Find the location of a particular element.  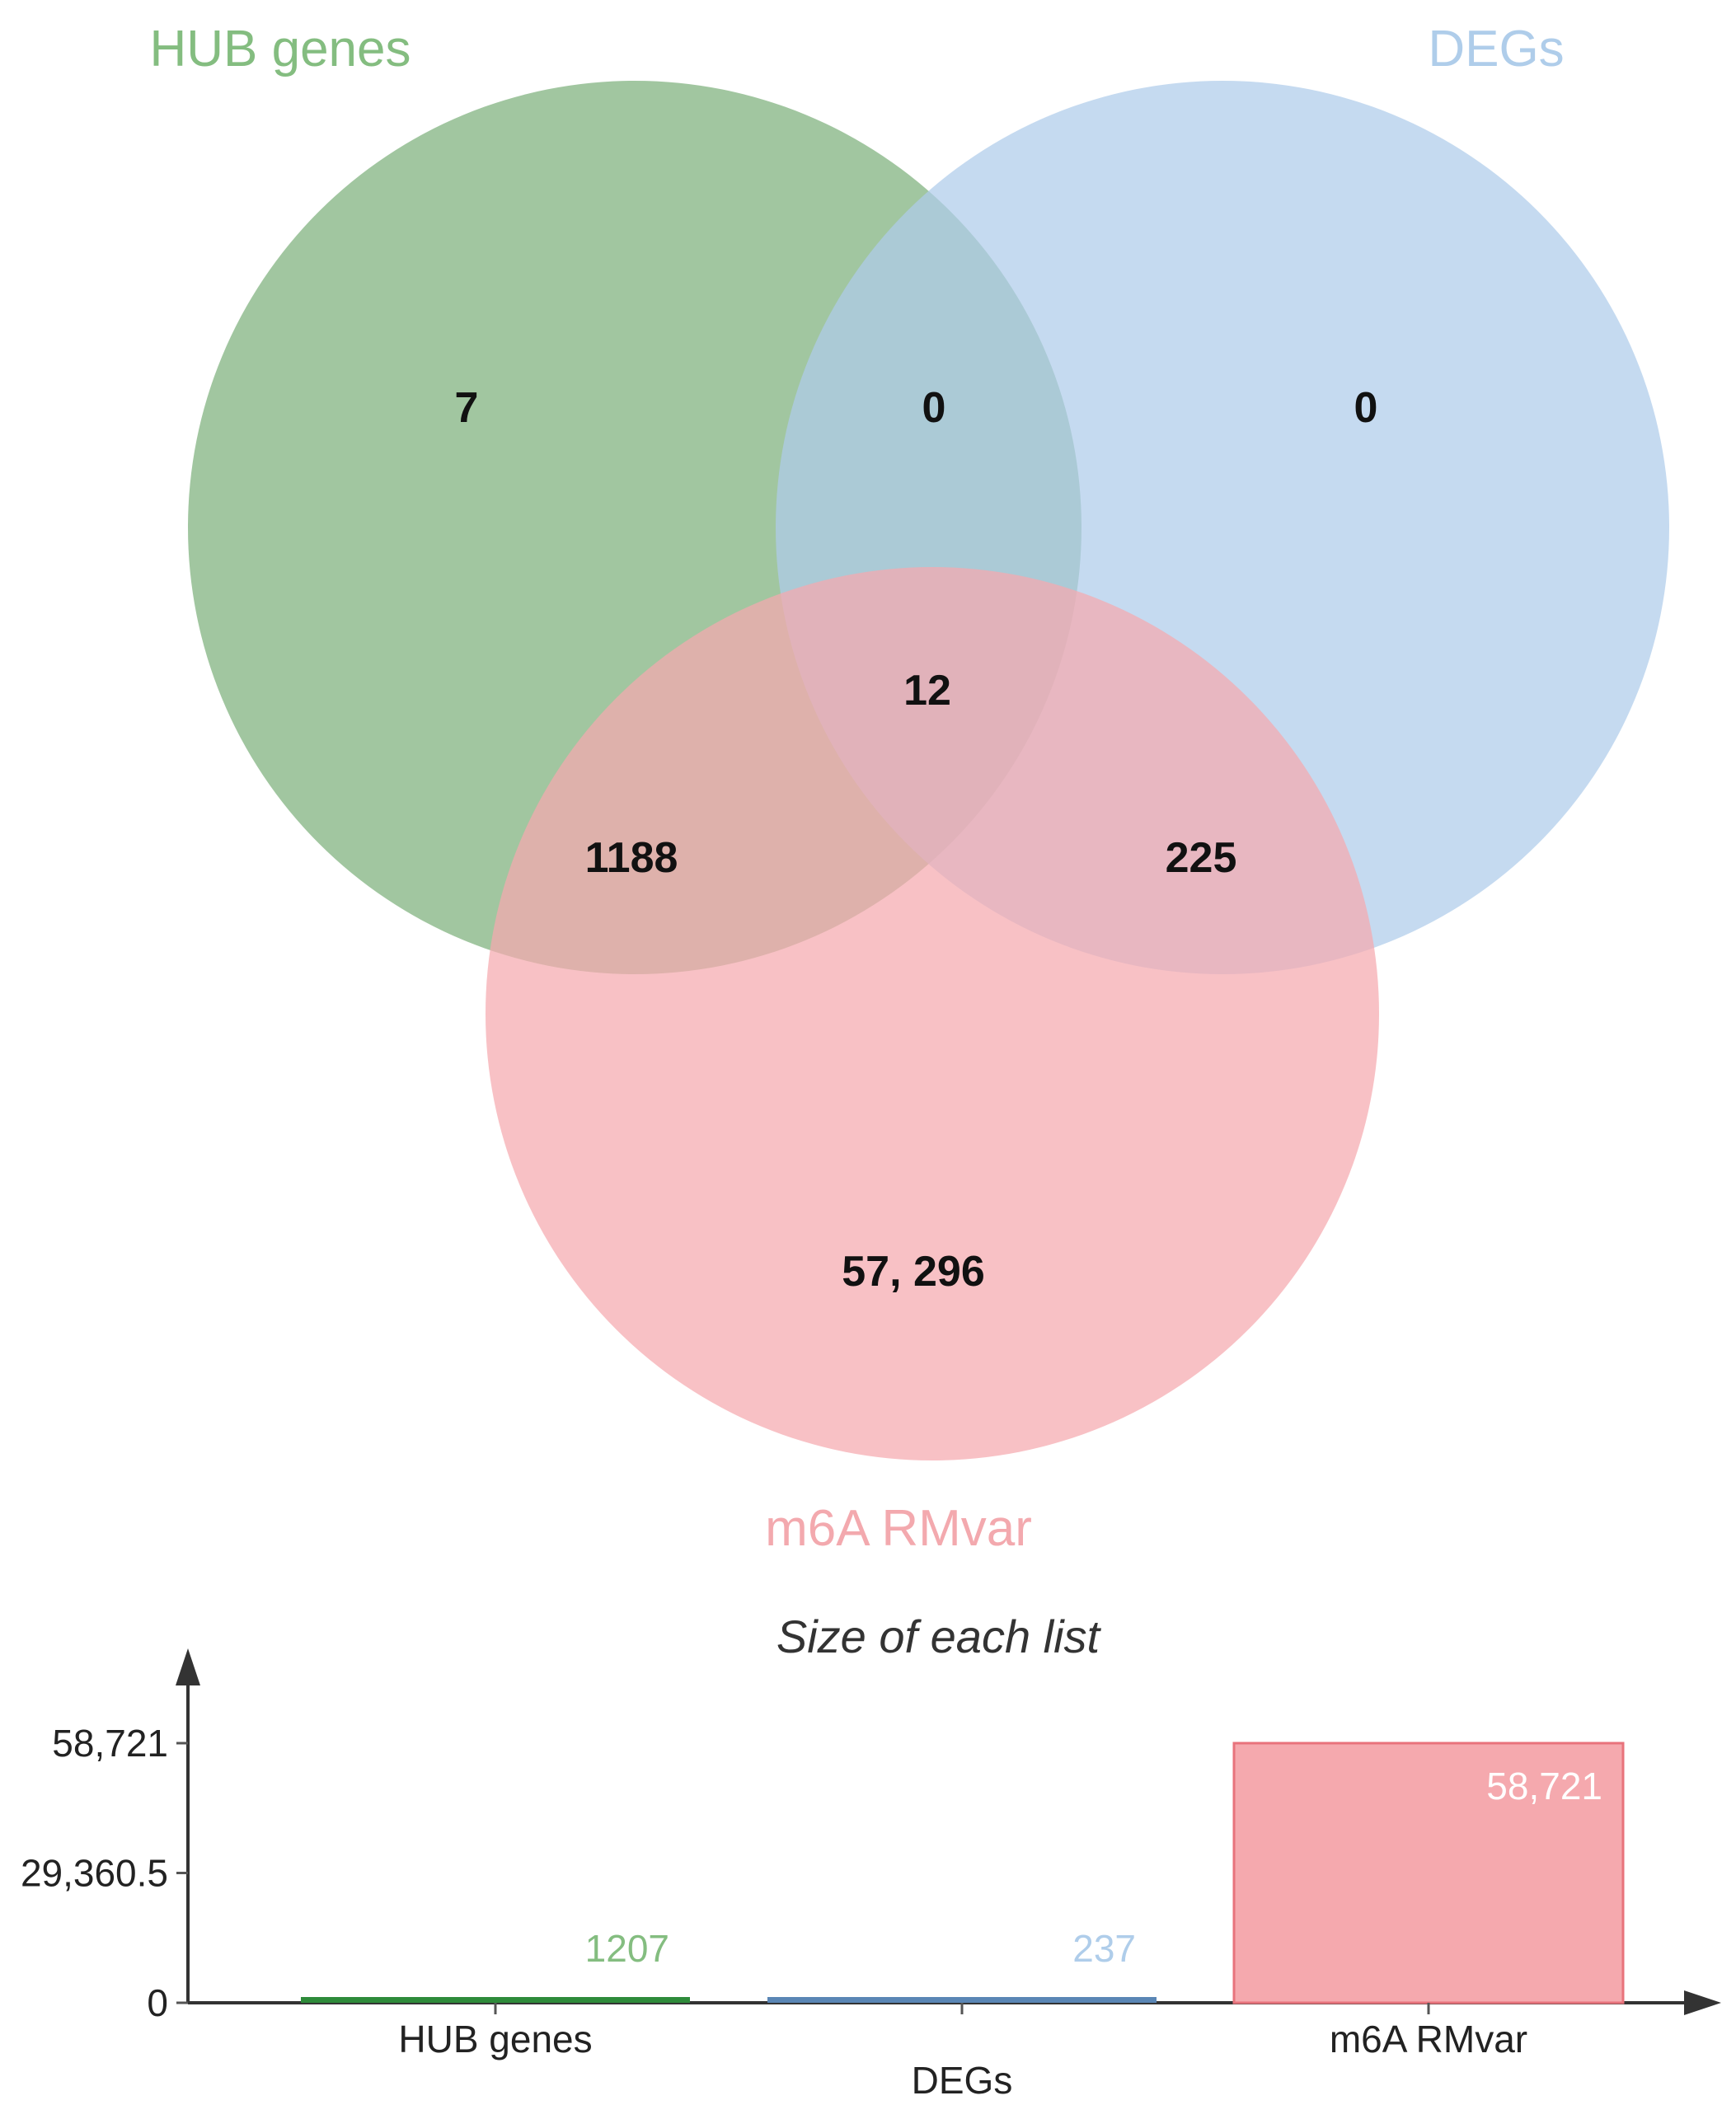

x-categories: HUB genes DEGs m6A RMvar is located at coordinates (962, 2052).